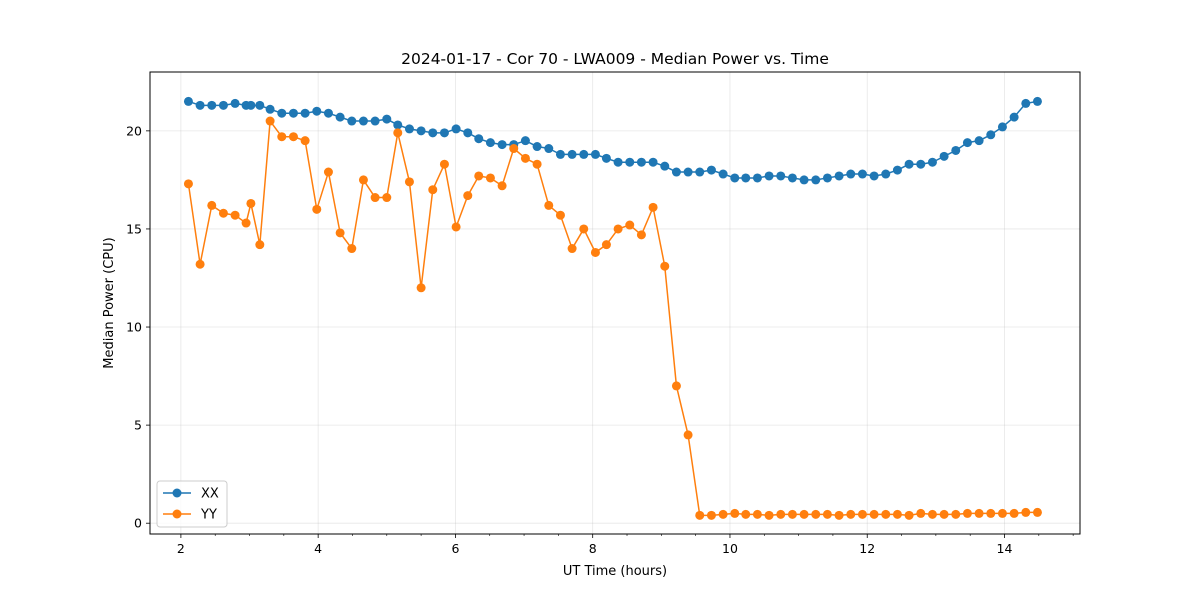  I want to click on x-tick-label: 14, so click(1005, 548).